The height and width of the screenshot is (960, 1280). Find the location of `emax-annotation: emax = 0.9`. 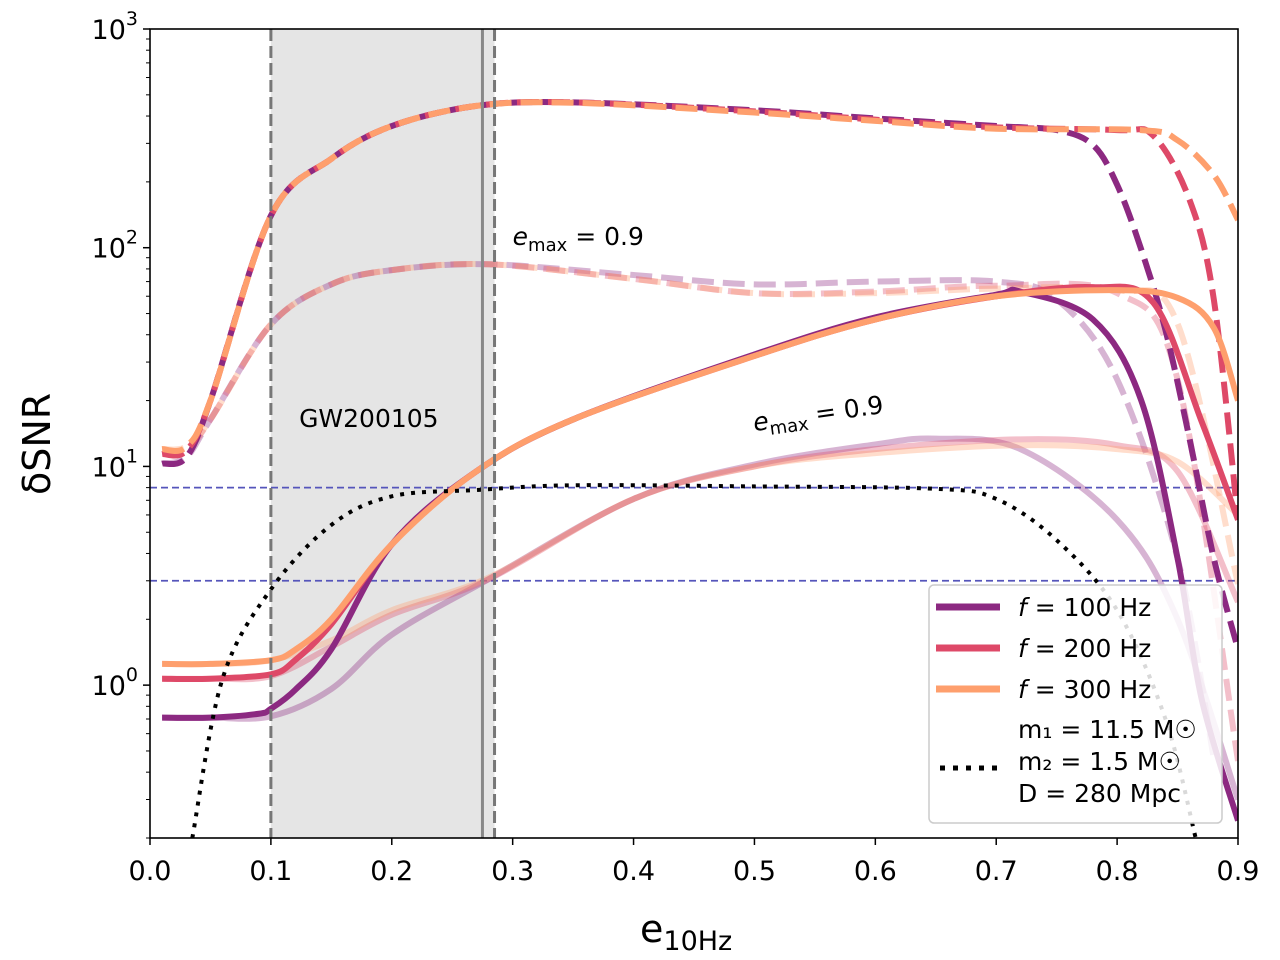

emax-annotation: emax = 0.9 is located at coordinates (578, 239).